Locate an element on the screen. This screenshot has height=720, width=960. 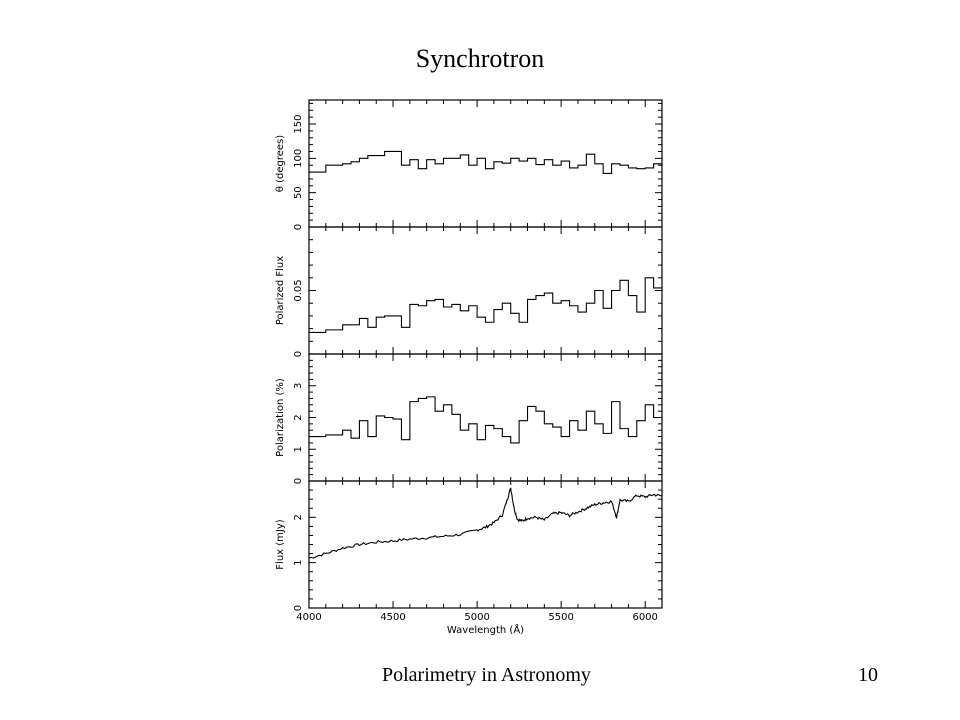
y-tick-label: 100 is located at coordinates (298, 158).